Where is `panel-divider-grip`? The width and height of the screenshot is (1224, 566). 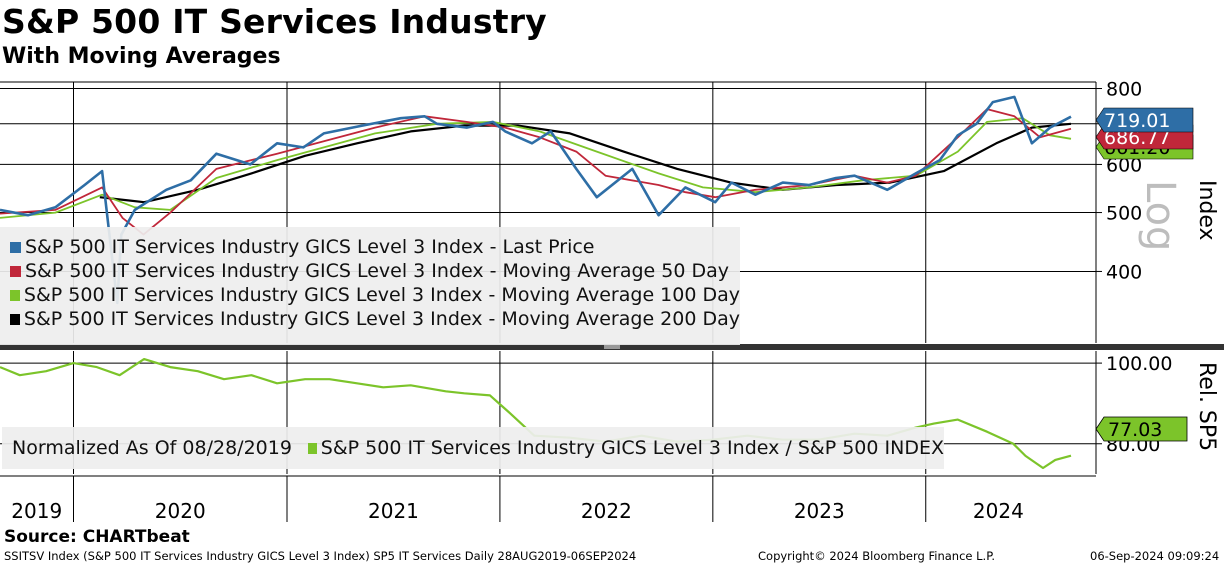 panel-divider-grip is located at coordinates (612, 347).